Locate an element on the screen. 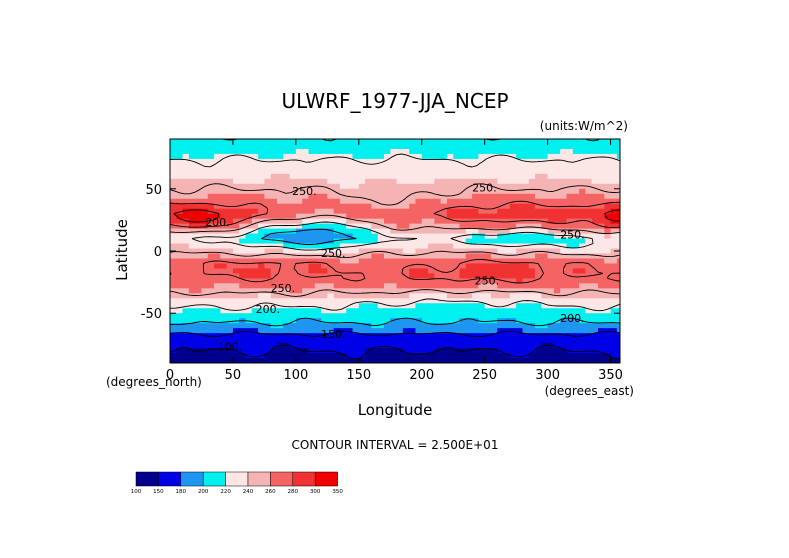 This screenshot has height=558, width=789. heatmap-cell-2052 is located at coordinates (400, 281).